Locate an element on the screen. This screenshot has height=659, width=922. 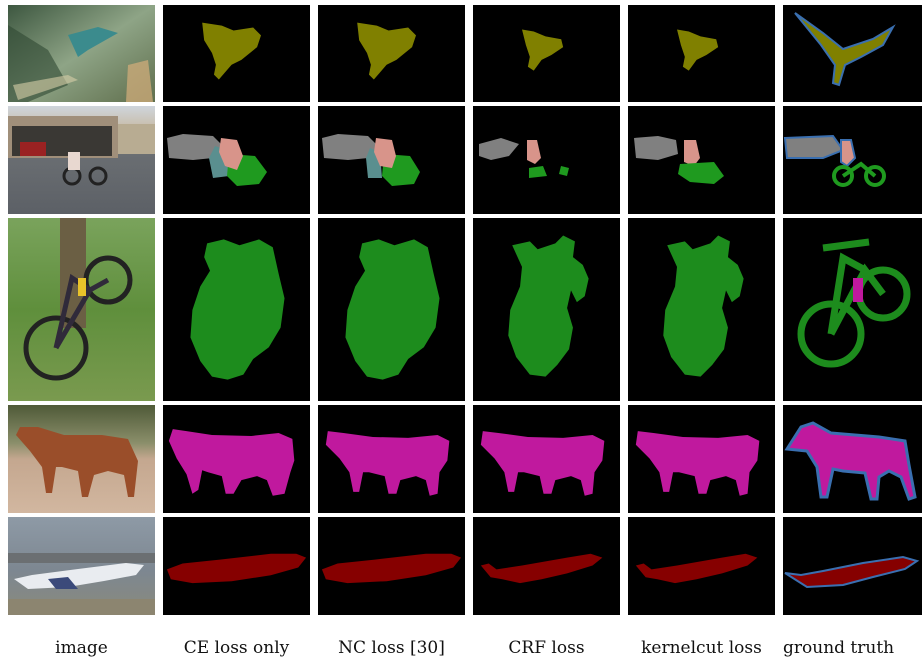
mask-bicycle-gt is located at coordinates (852, 309).